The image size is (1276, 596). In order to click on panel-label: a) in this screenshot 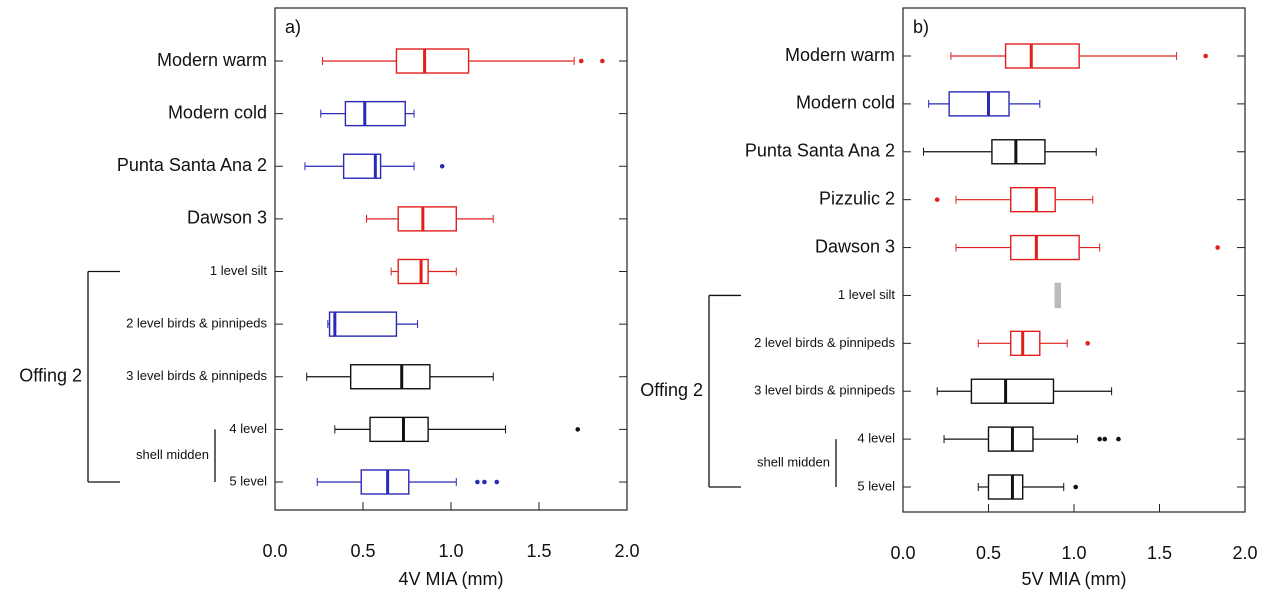, I will do `click(293, 27)`.